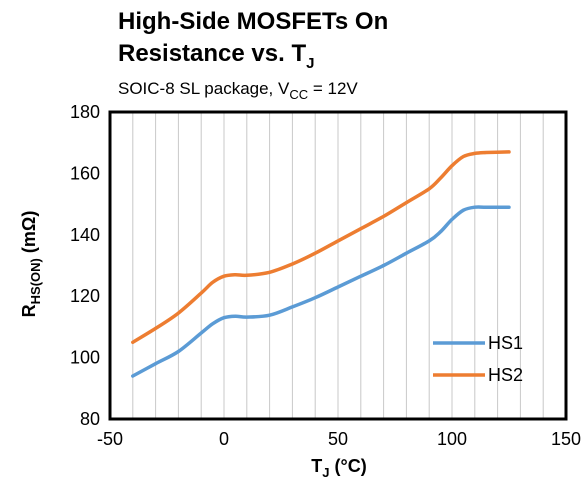 This screenshot has width=587, height=481. I want to click on legend-label-hs1: HS1, so click(505, 343).